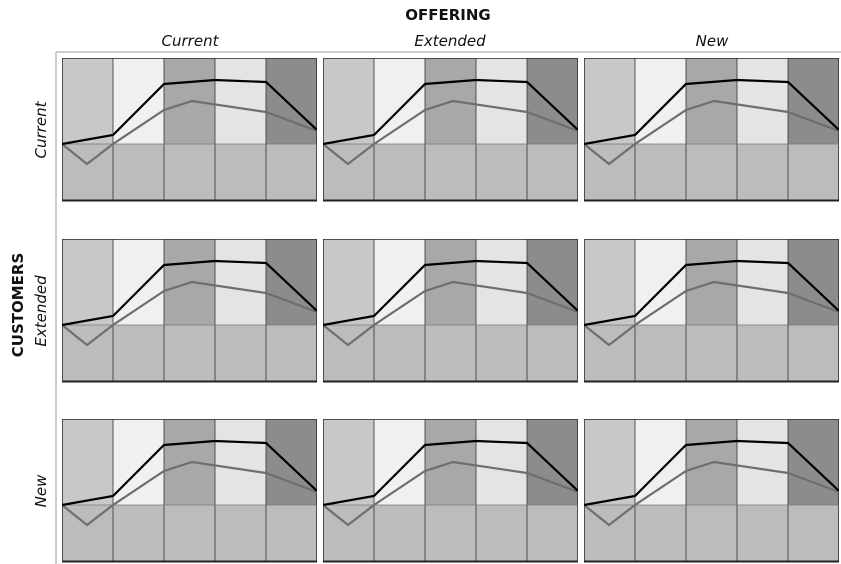  Describe the element at coordinates (712, 41) in the screenshot. I see `column-label: New` at that location.